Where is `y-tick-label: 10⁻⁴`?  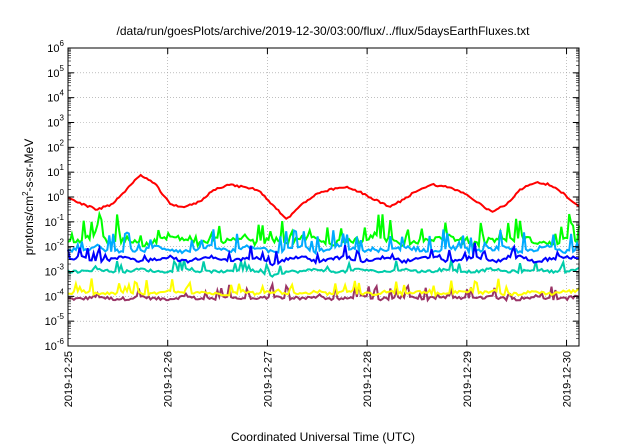
y-tick-label: 10⁻⁴ is located at coordinates (55, 295).